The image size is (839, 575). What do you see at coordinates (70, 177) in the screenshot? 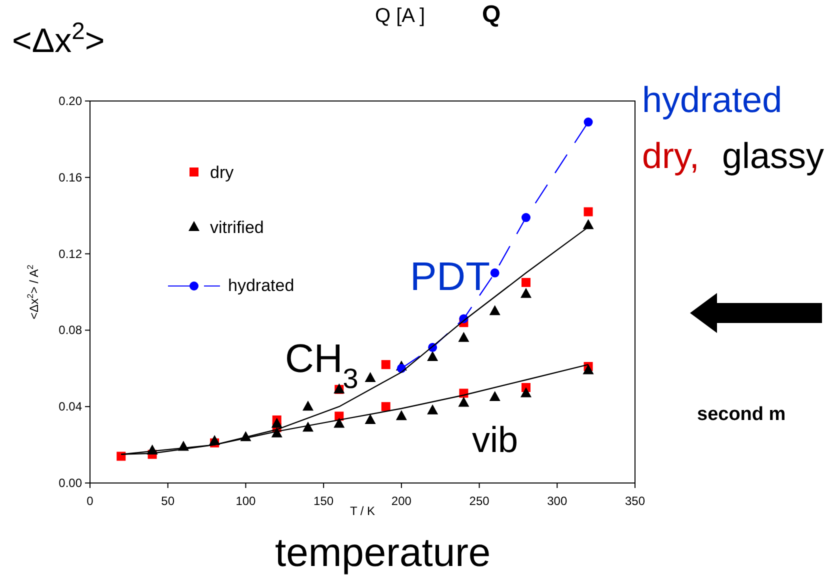
I see `y-tick-label: 0.16` at bounding box center [70, 177].